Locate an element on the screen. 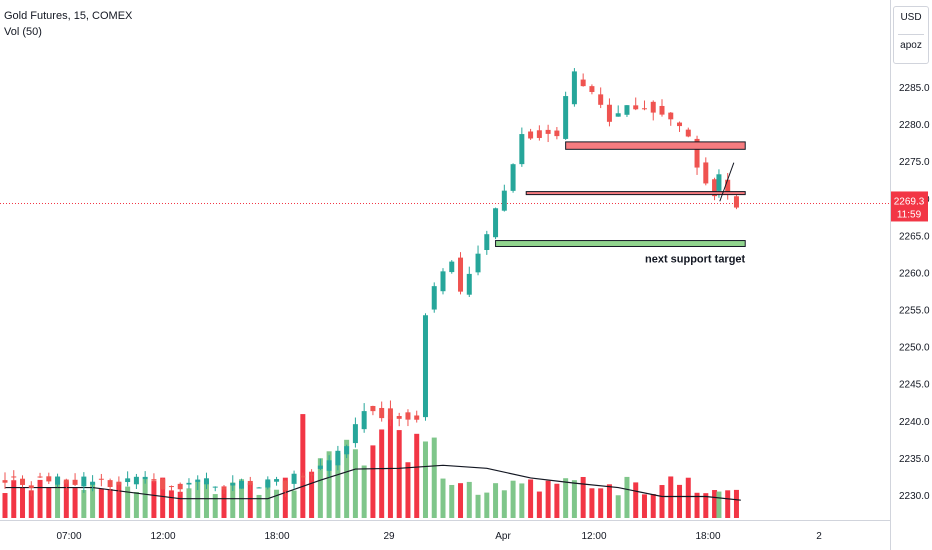 This screenshot has height=550, width=932. level-zone is located at coordinates (635, 193).